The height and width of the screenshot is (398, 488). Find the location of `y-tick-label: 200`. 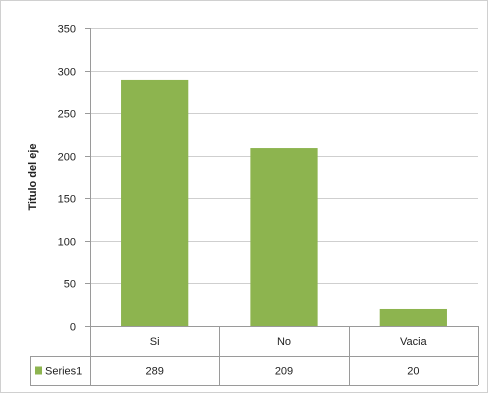

y-tick-label: 200 is located at coordinates (67, 158).